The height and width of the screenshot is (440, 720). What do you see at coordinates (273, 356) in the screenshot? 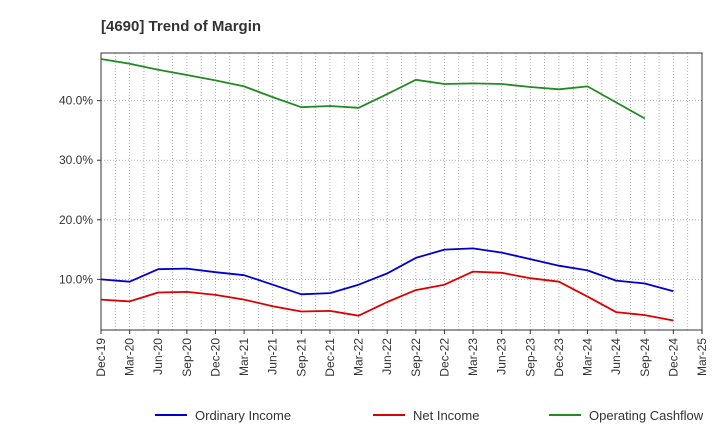
I see `x-tick-label: Jun-21` at bounding box center [273, 356].